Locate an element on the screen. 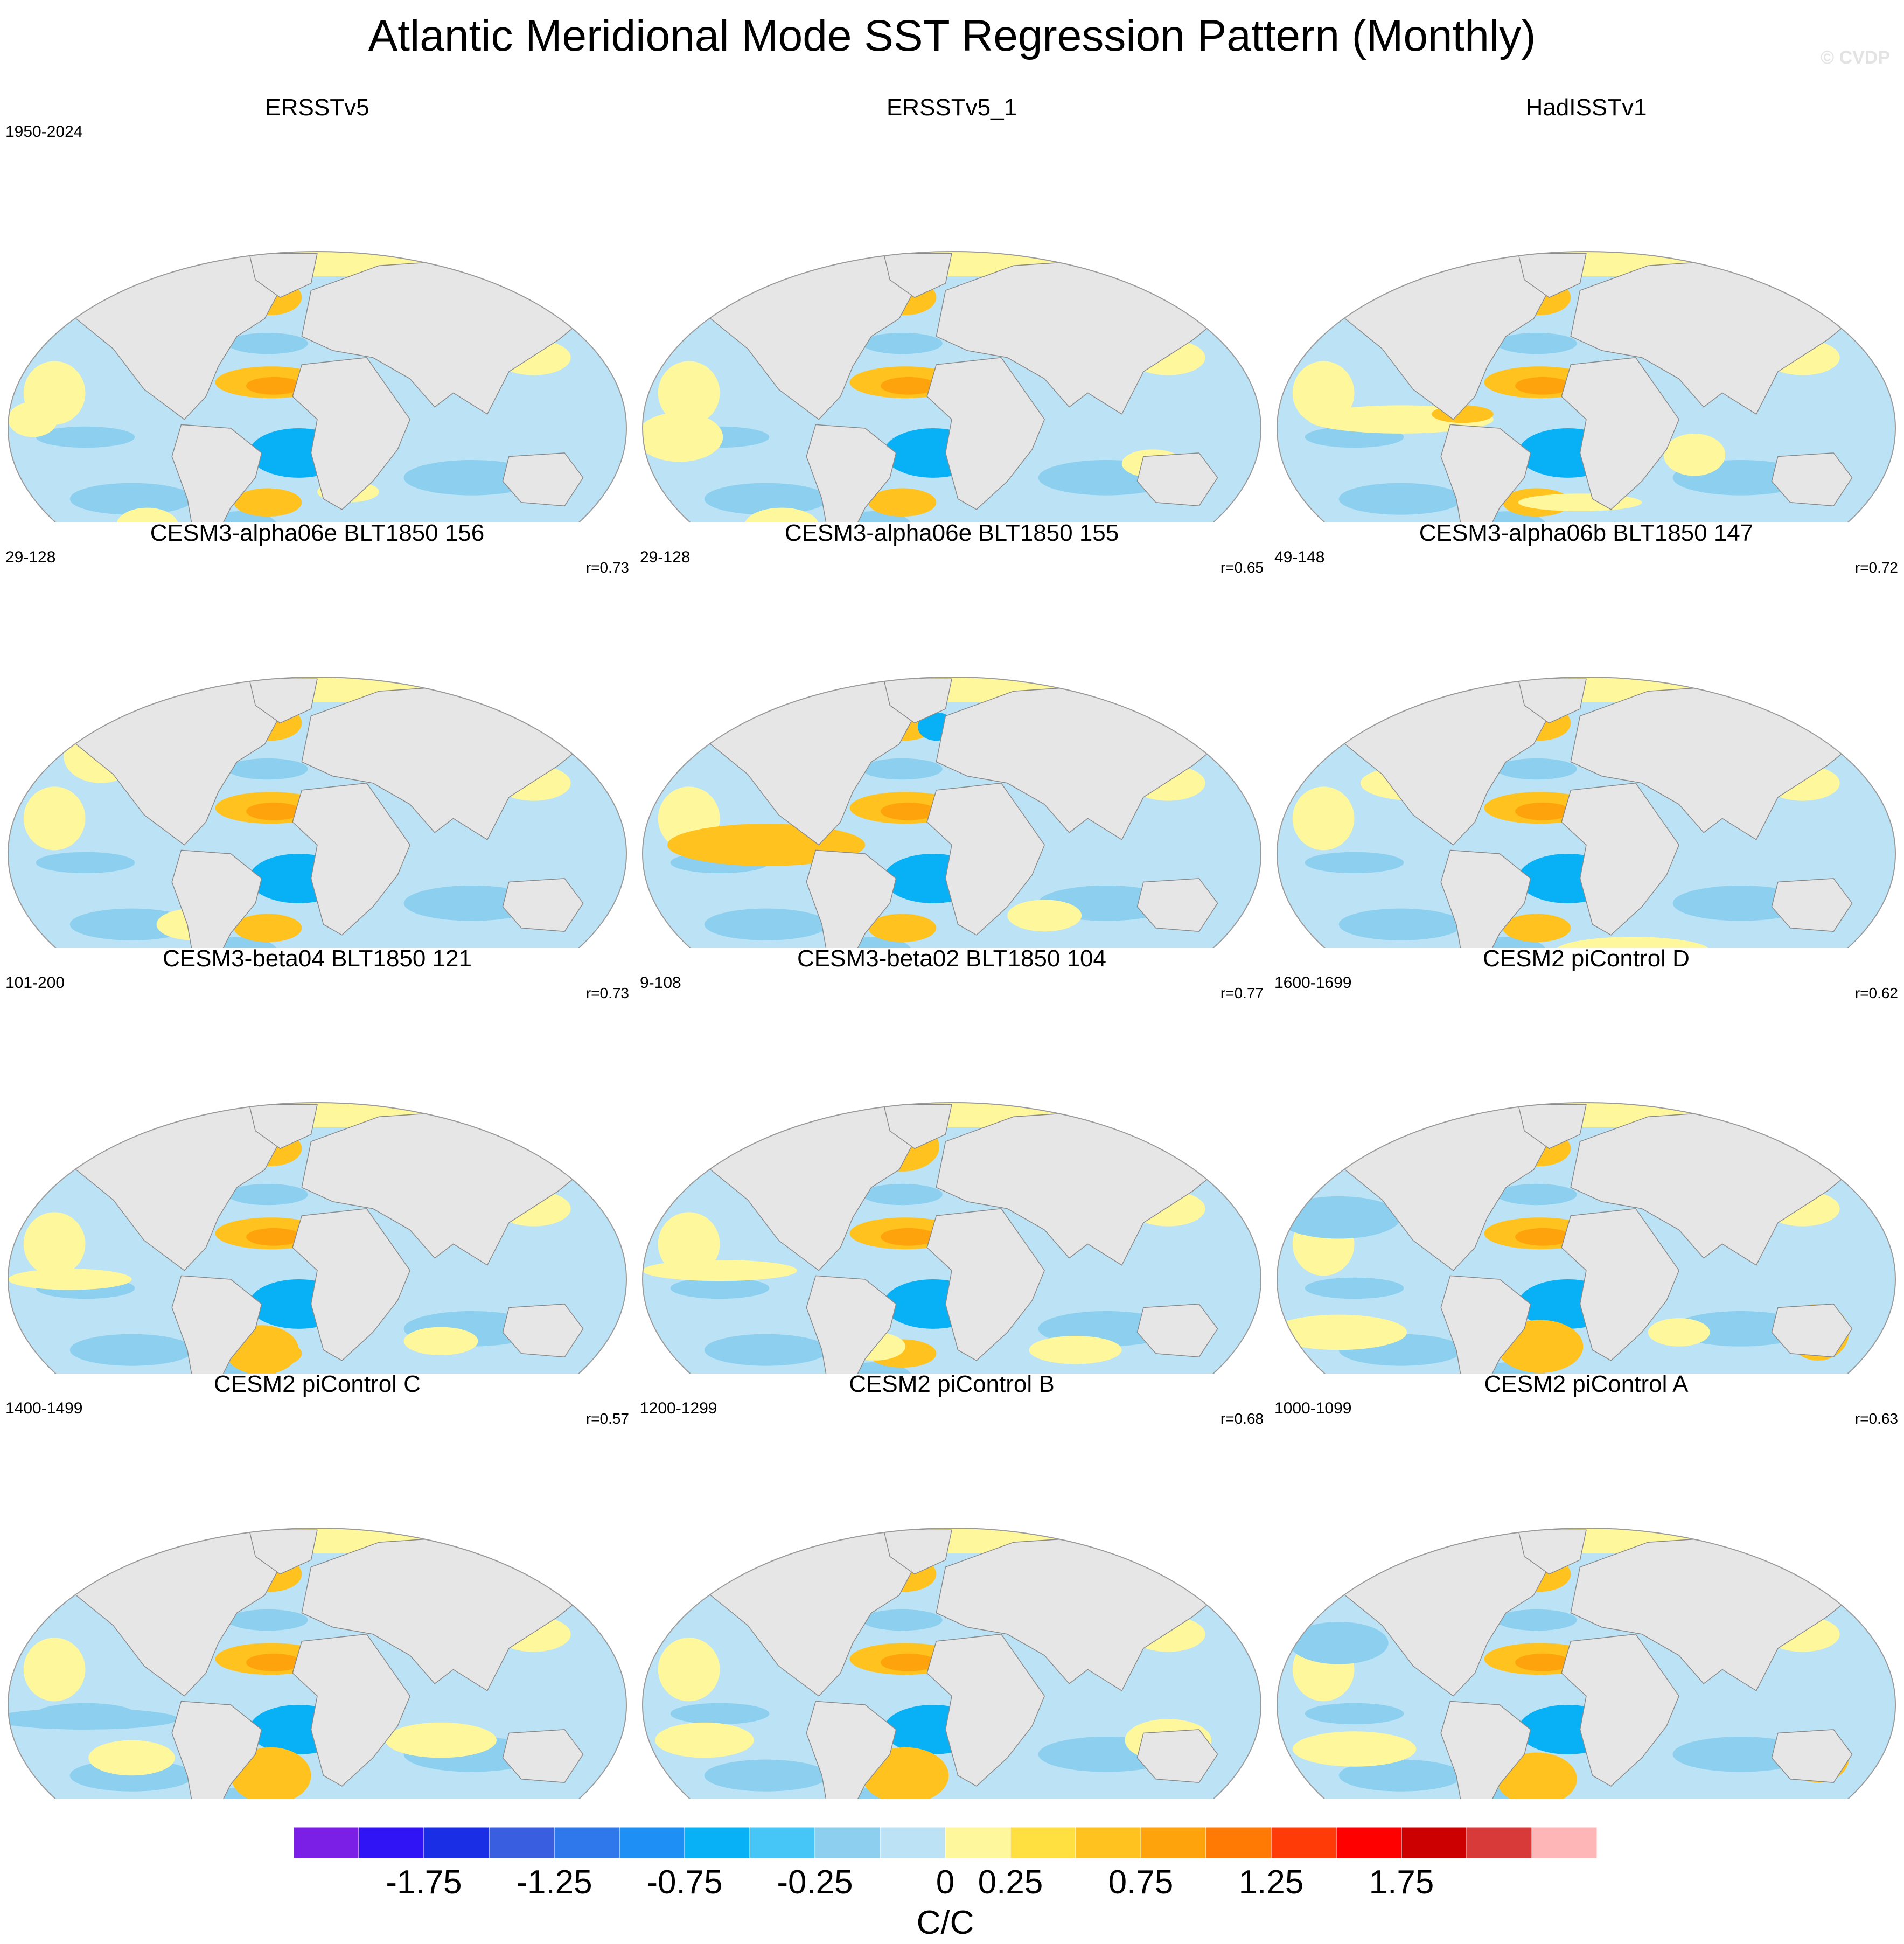  panel-title: CESM2 piControl B is located at coordinates (952, 1384).